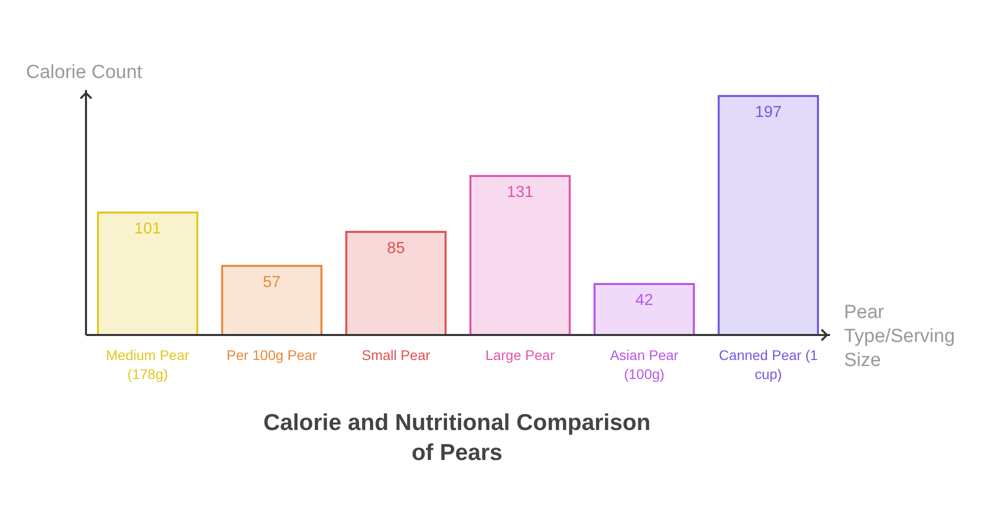  Describe the element at coordinates (271, 282) in the screenshot. I see `data-label: 57` at that location.